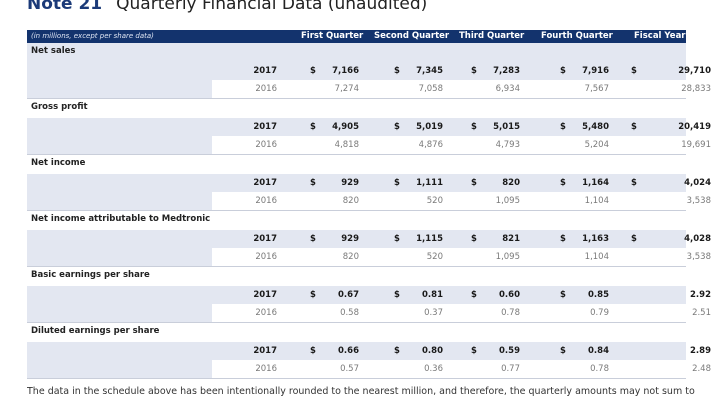 The height and width of the screenshot is (404, 711). What do you see at coordinates (95, 331) in the screenshot?
I see `section-label: Diluted earnings per share` at bounding box center [95, 331].